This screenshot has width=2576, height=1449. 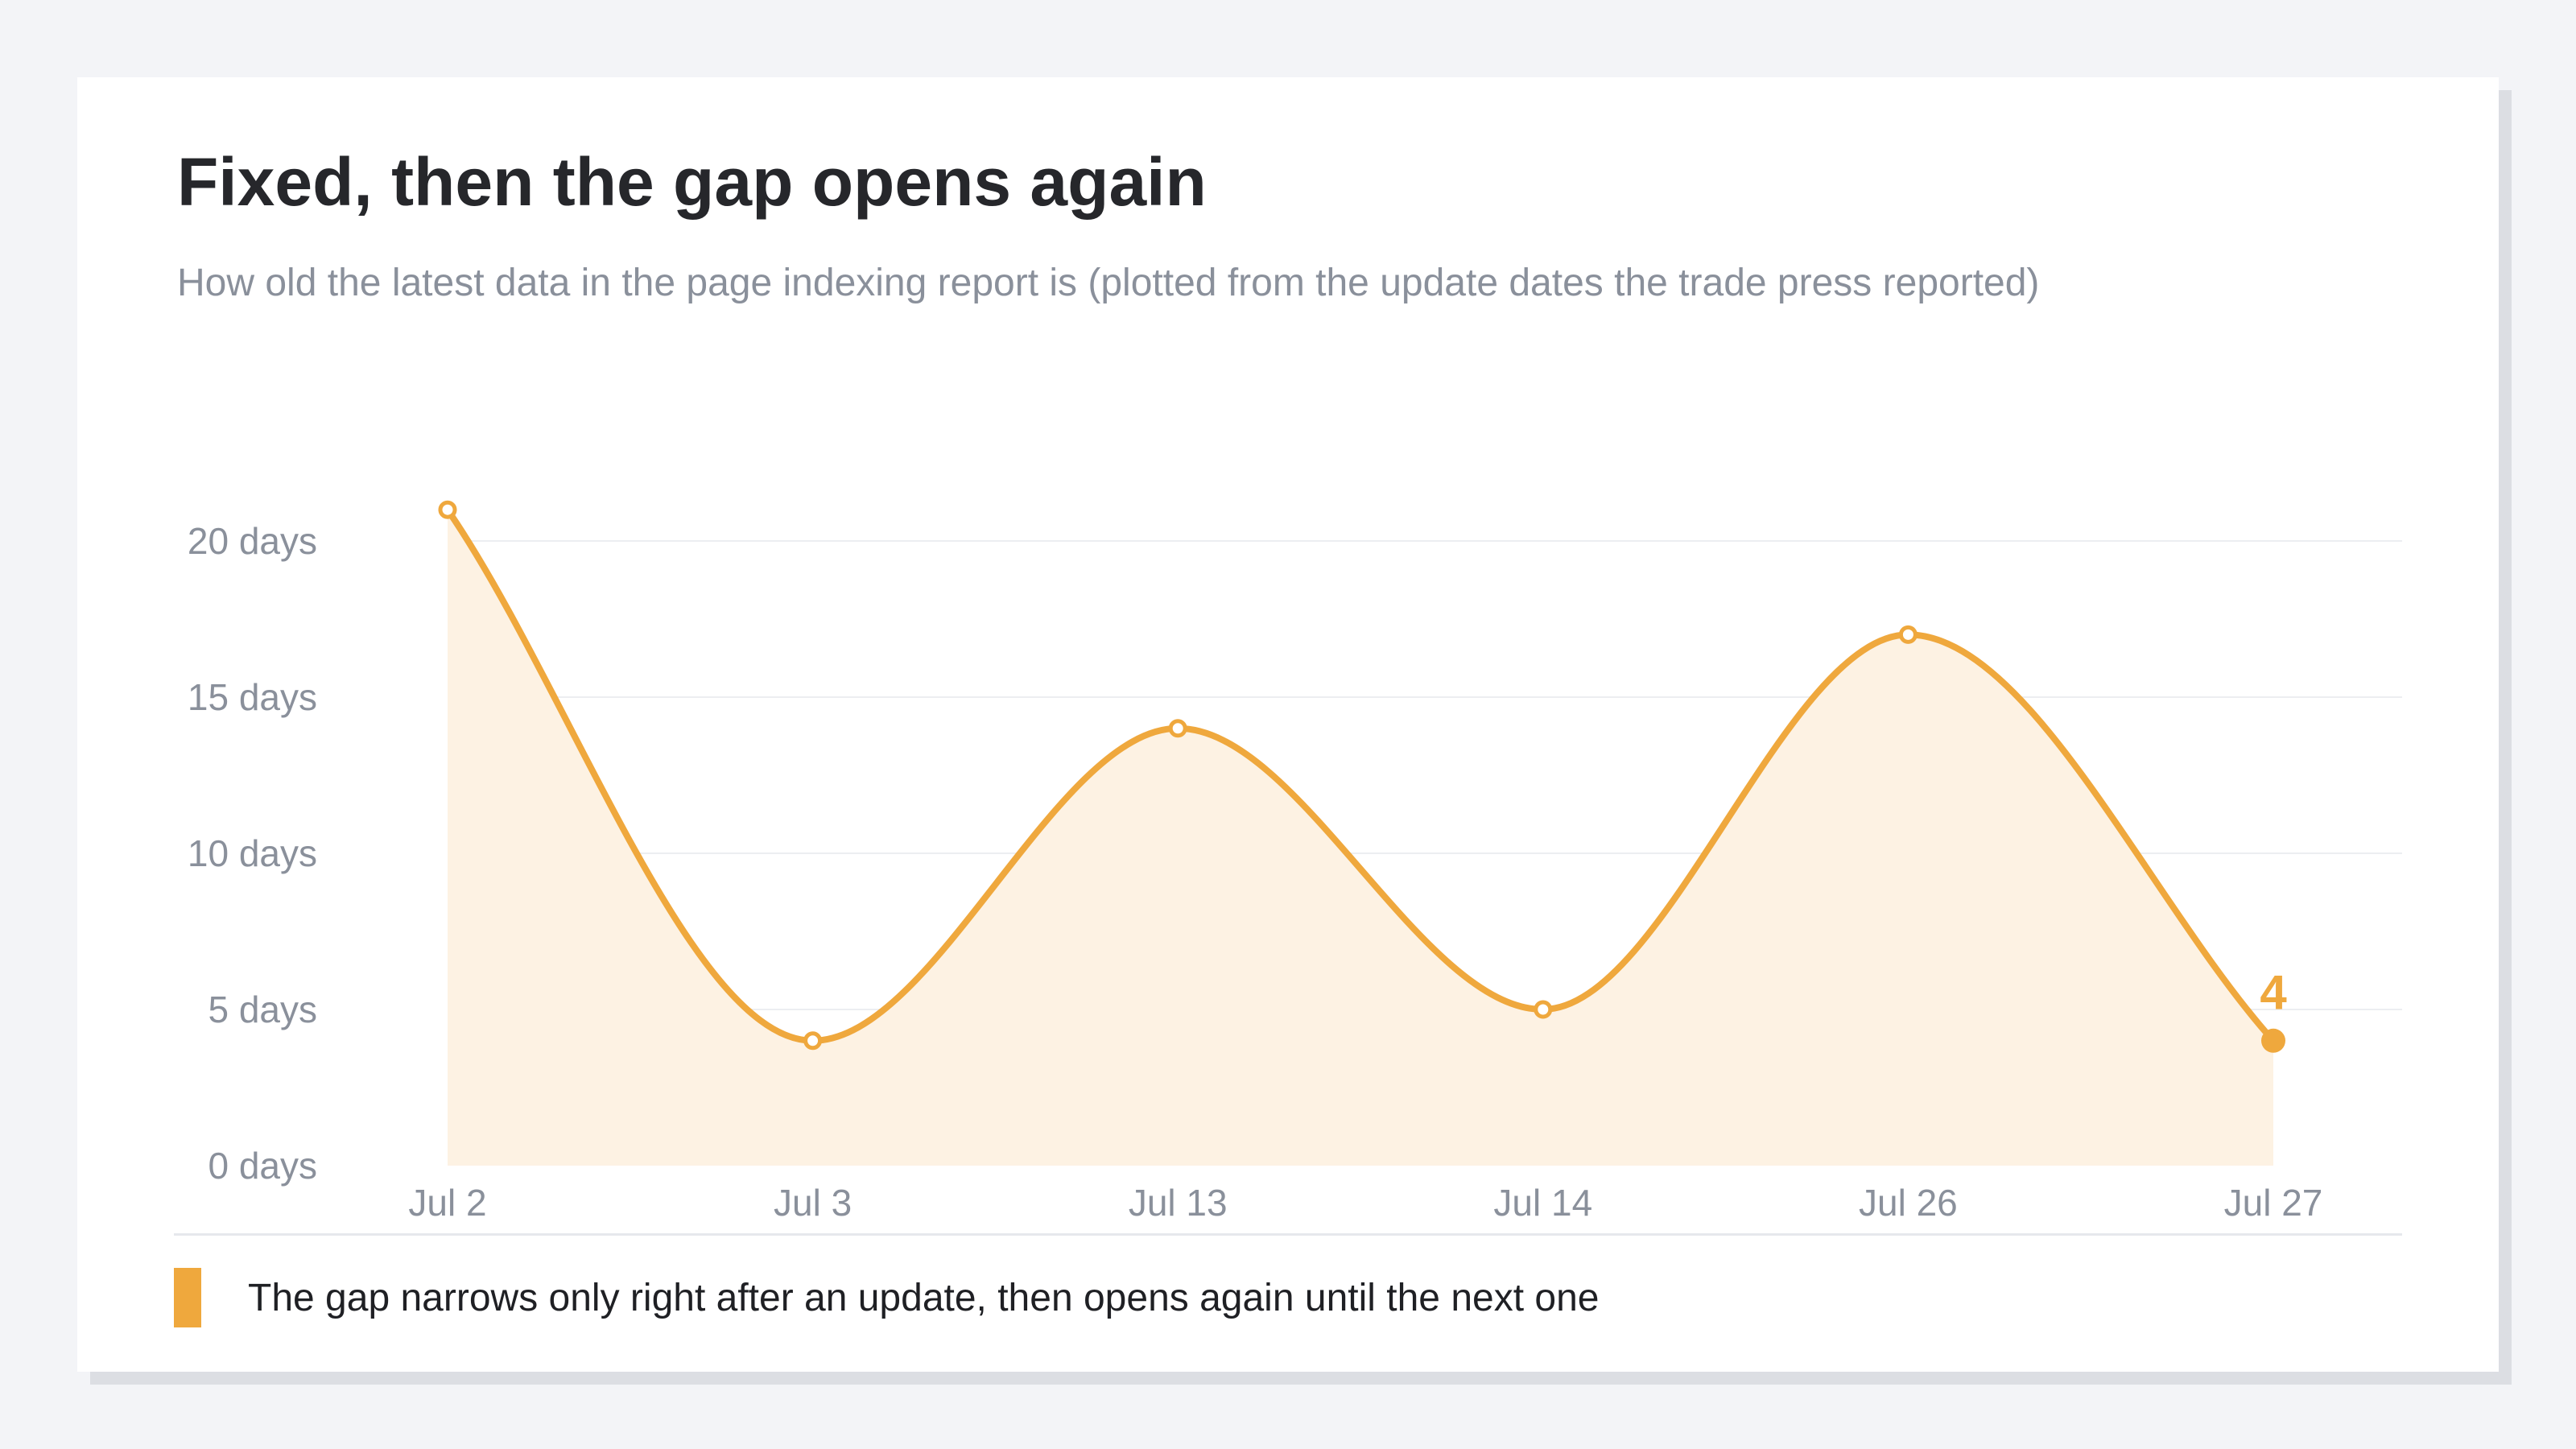 I want to click on x-tick-label: Jul 26, so click(x=1908, y=1203).